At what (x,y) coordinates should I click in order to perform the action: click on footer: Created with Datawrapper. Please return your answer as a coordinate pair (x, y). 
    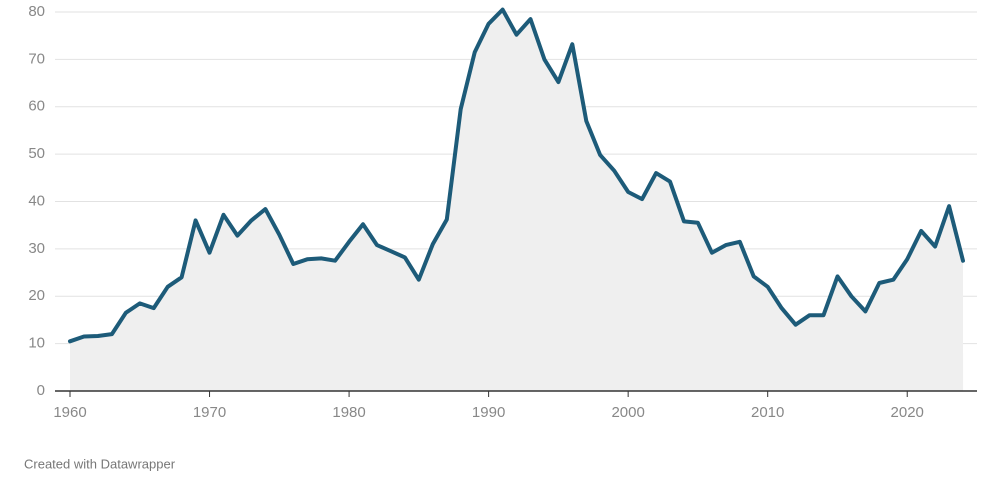
    Looking at the image, I should click on (100, 463).